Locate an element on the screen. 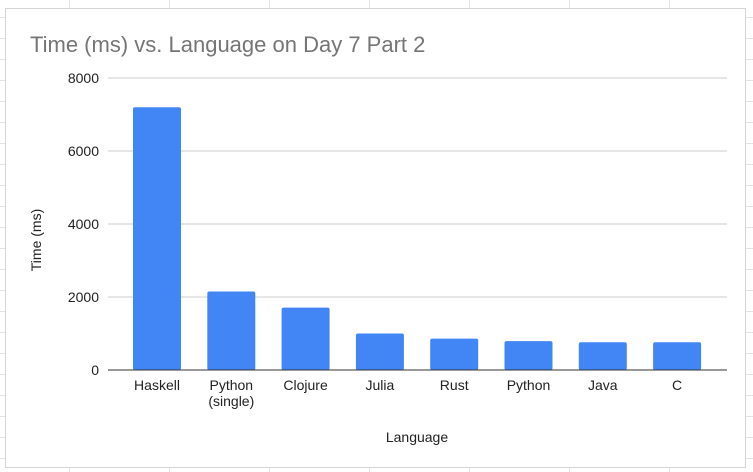  y-tick-label: 4000 is located at coordinates (83, 224).